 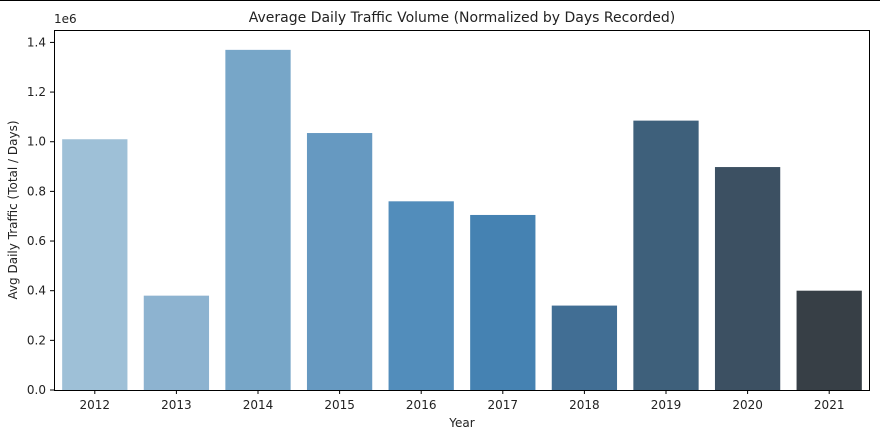 I want to click on x-tick-label: 2012, so click(x=95, y=405).